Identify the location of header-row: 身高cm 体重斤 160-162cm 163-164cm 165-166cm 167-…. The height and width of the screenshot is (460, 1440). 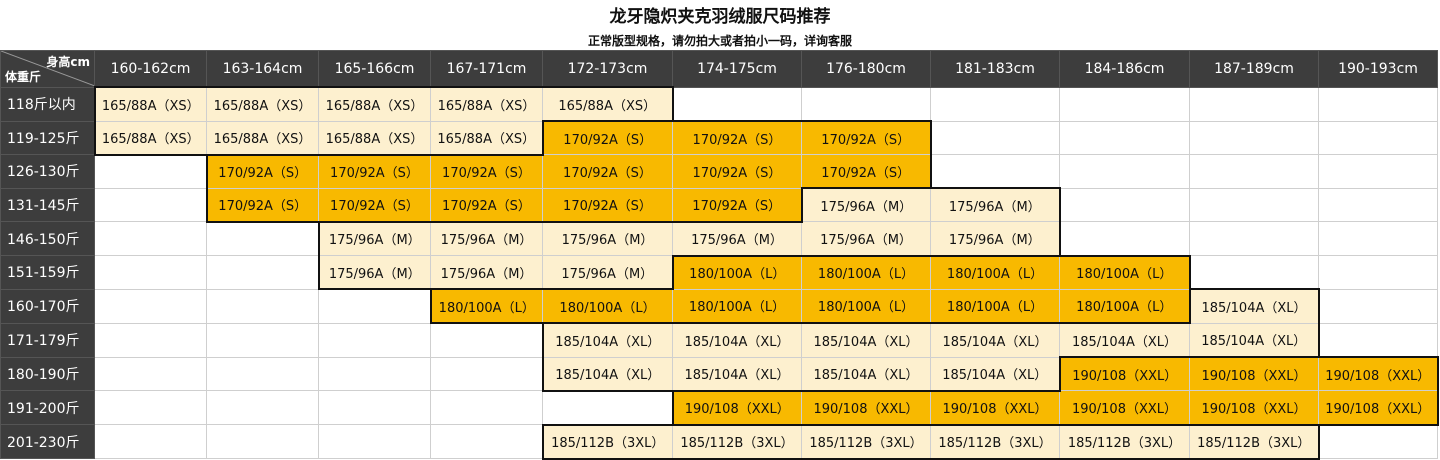
(719, 69).